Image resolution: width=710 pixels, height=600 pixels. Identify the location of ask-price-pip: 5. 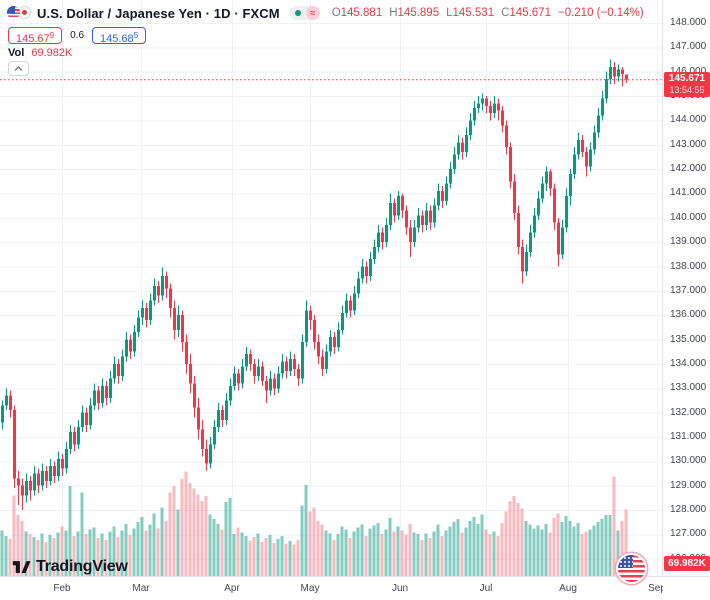
(136, 35).